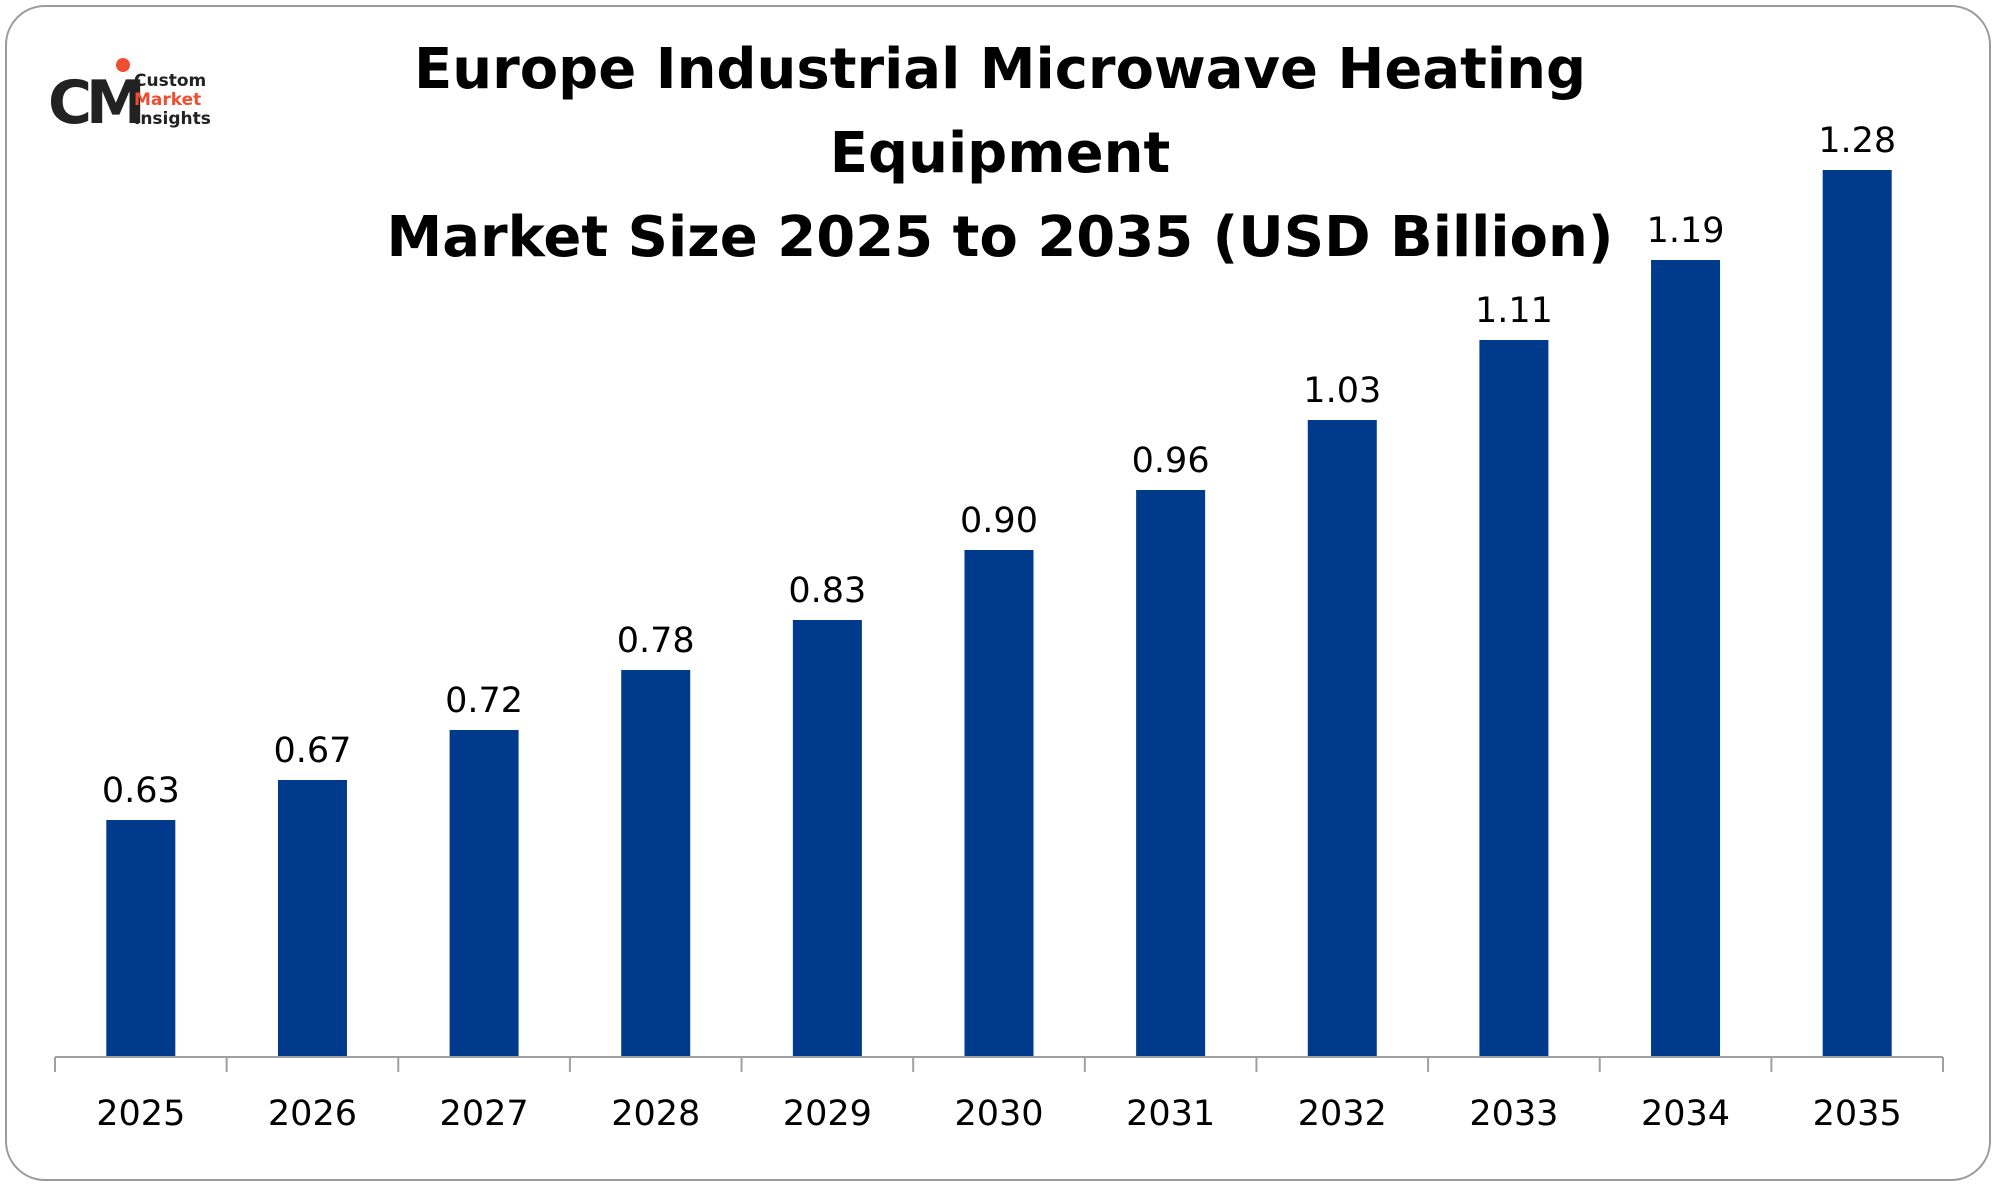  Describe the element at coordinates (1514, 698) in the screenshot. I see `bar-2033` at that location.